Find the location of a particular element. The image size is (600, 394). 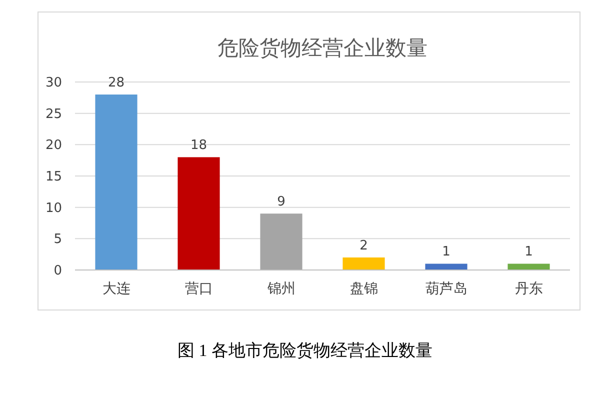

data-label: 2 is located at coordinates (364, 246).